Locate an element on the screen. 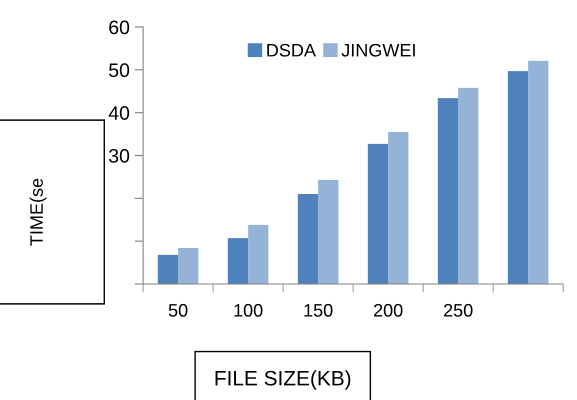 This screenshot has width=577, height=400. legend-label: JINGWEI is located at coordinates (378, 50).